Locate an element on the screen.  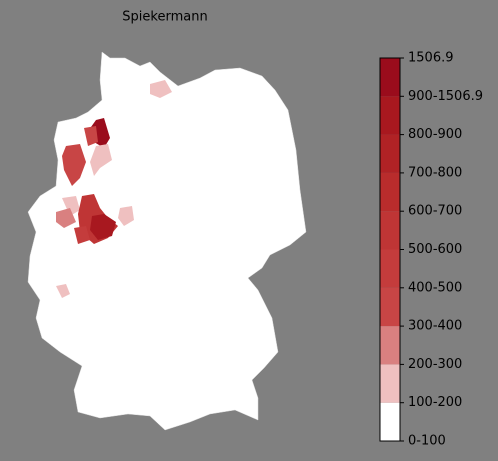
colorbar-label: 1506.9 is located at coordinates (431, 58).